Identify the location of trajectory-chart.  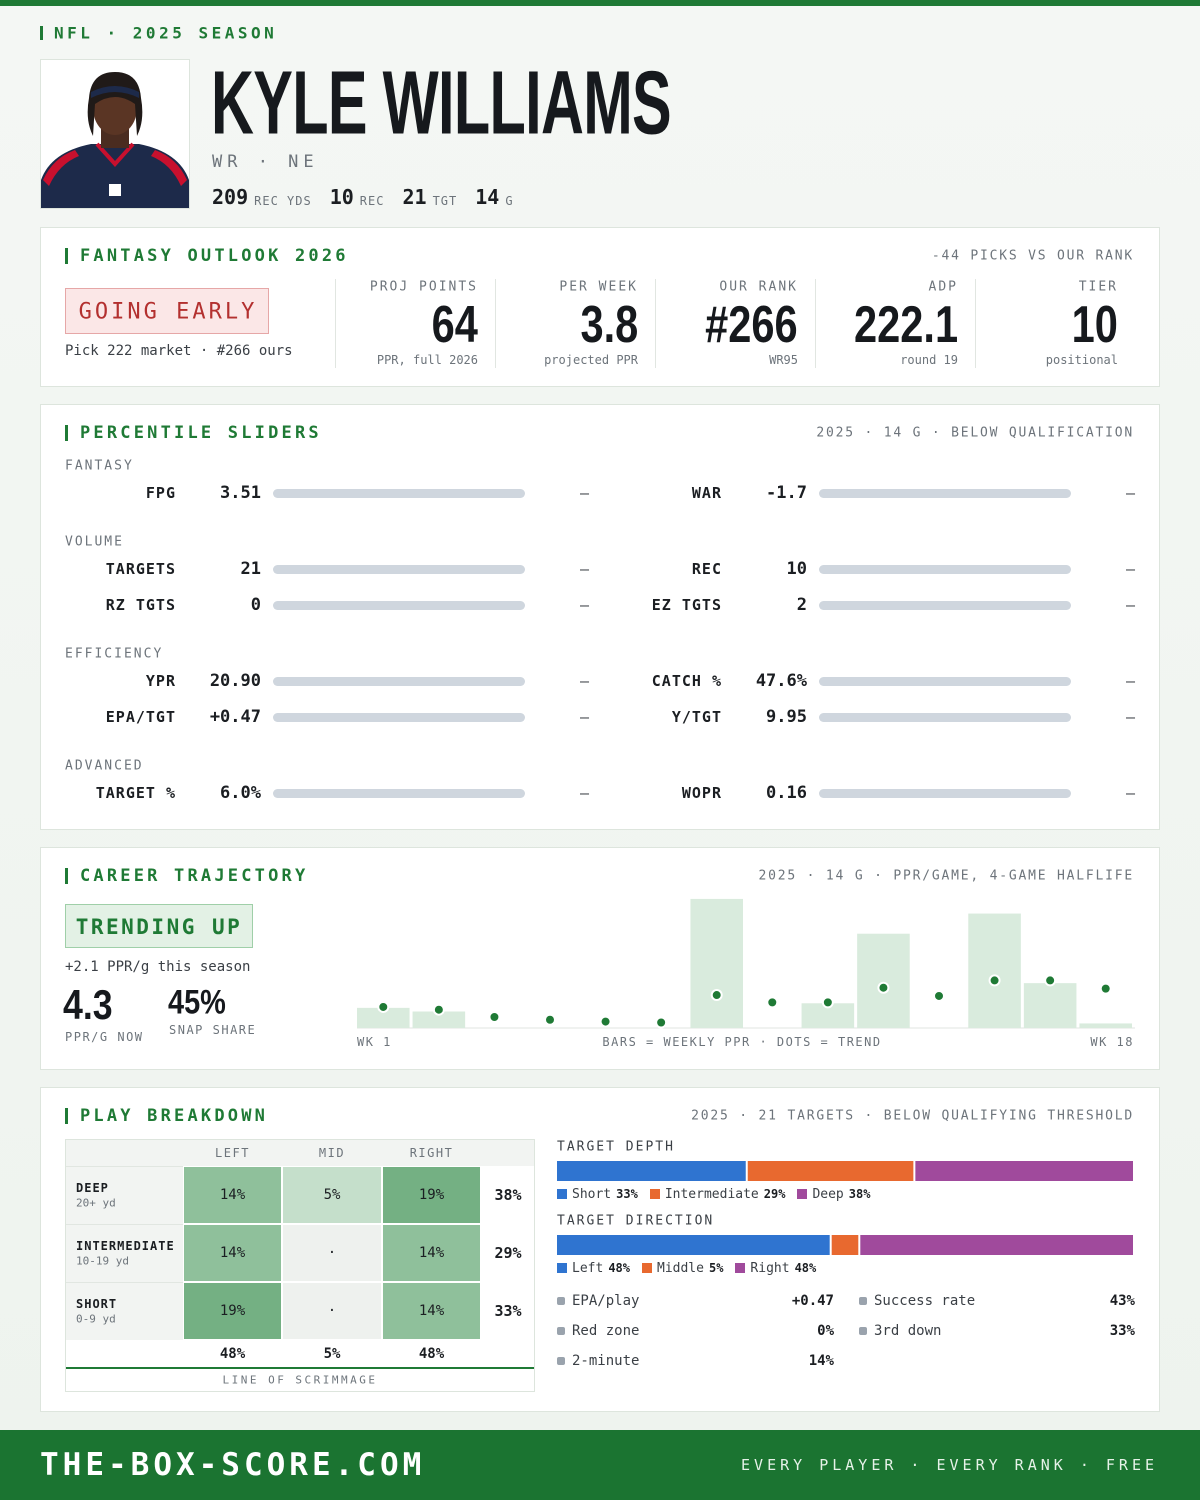
(746, 963).